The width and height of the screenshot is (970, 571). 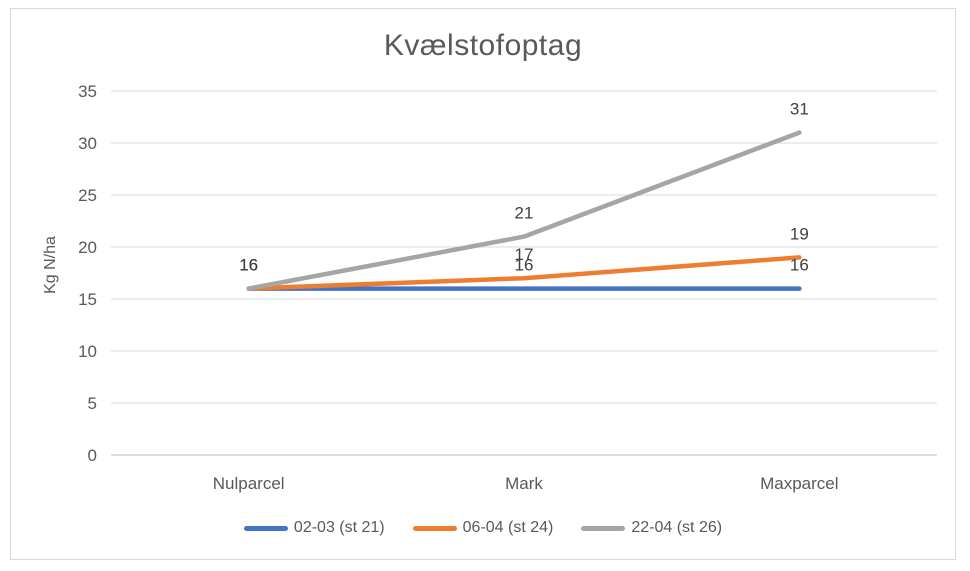 I want to click on y-tick-label: 35, so click(x=87, y=91).